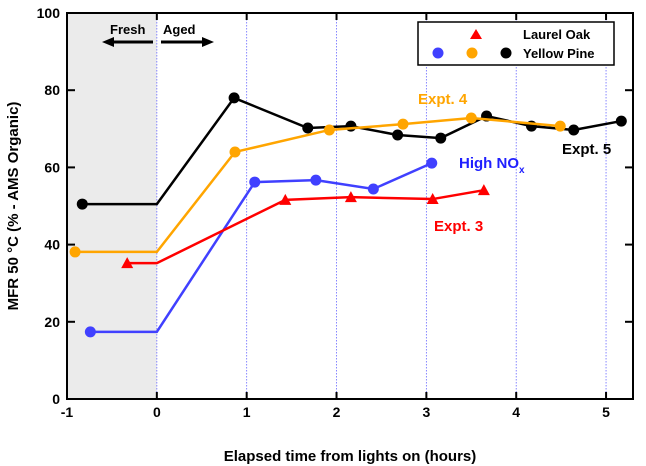 The width and height of the screenshot is (646, 466). What do you see at coordinates (179, 29) in the screenshot?
I see `aged-label: Aged` at bounding box center [179, 29].